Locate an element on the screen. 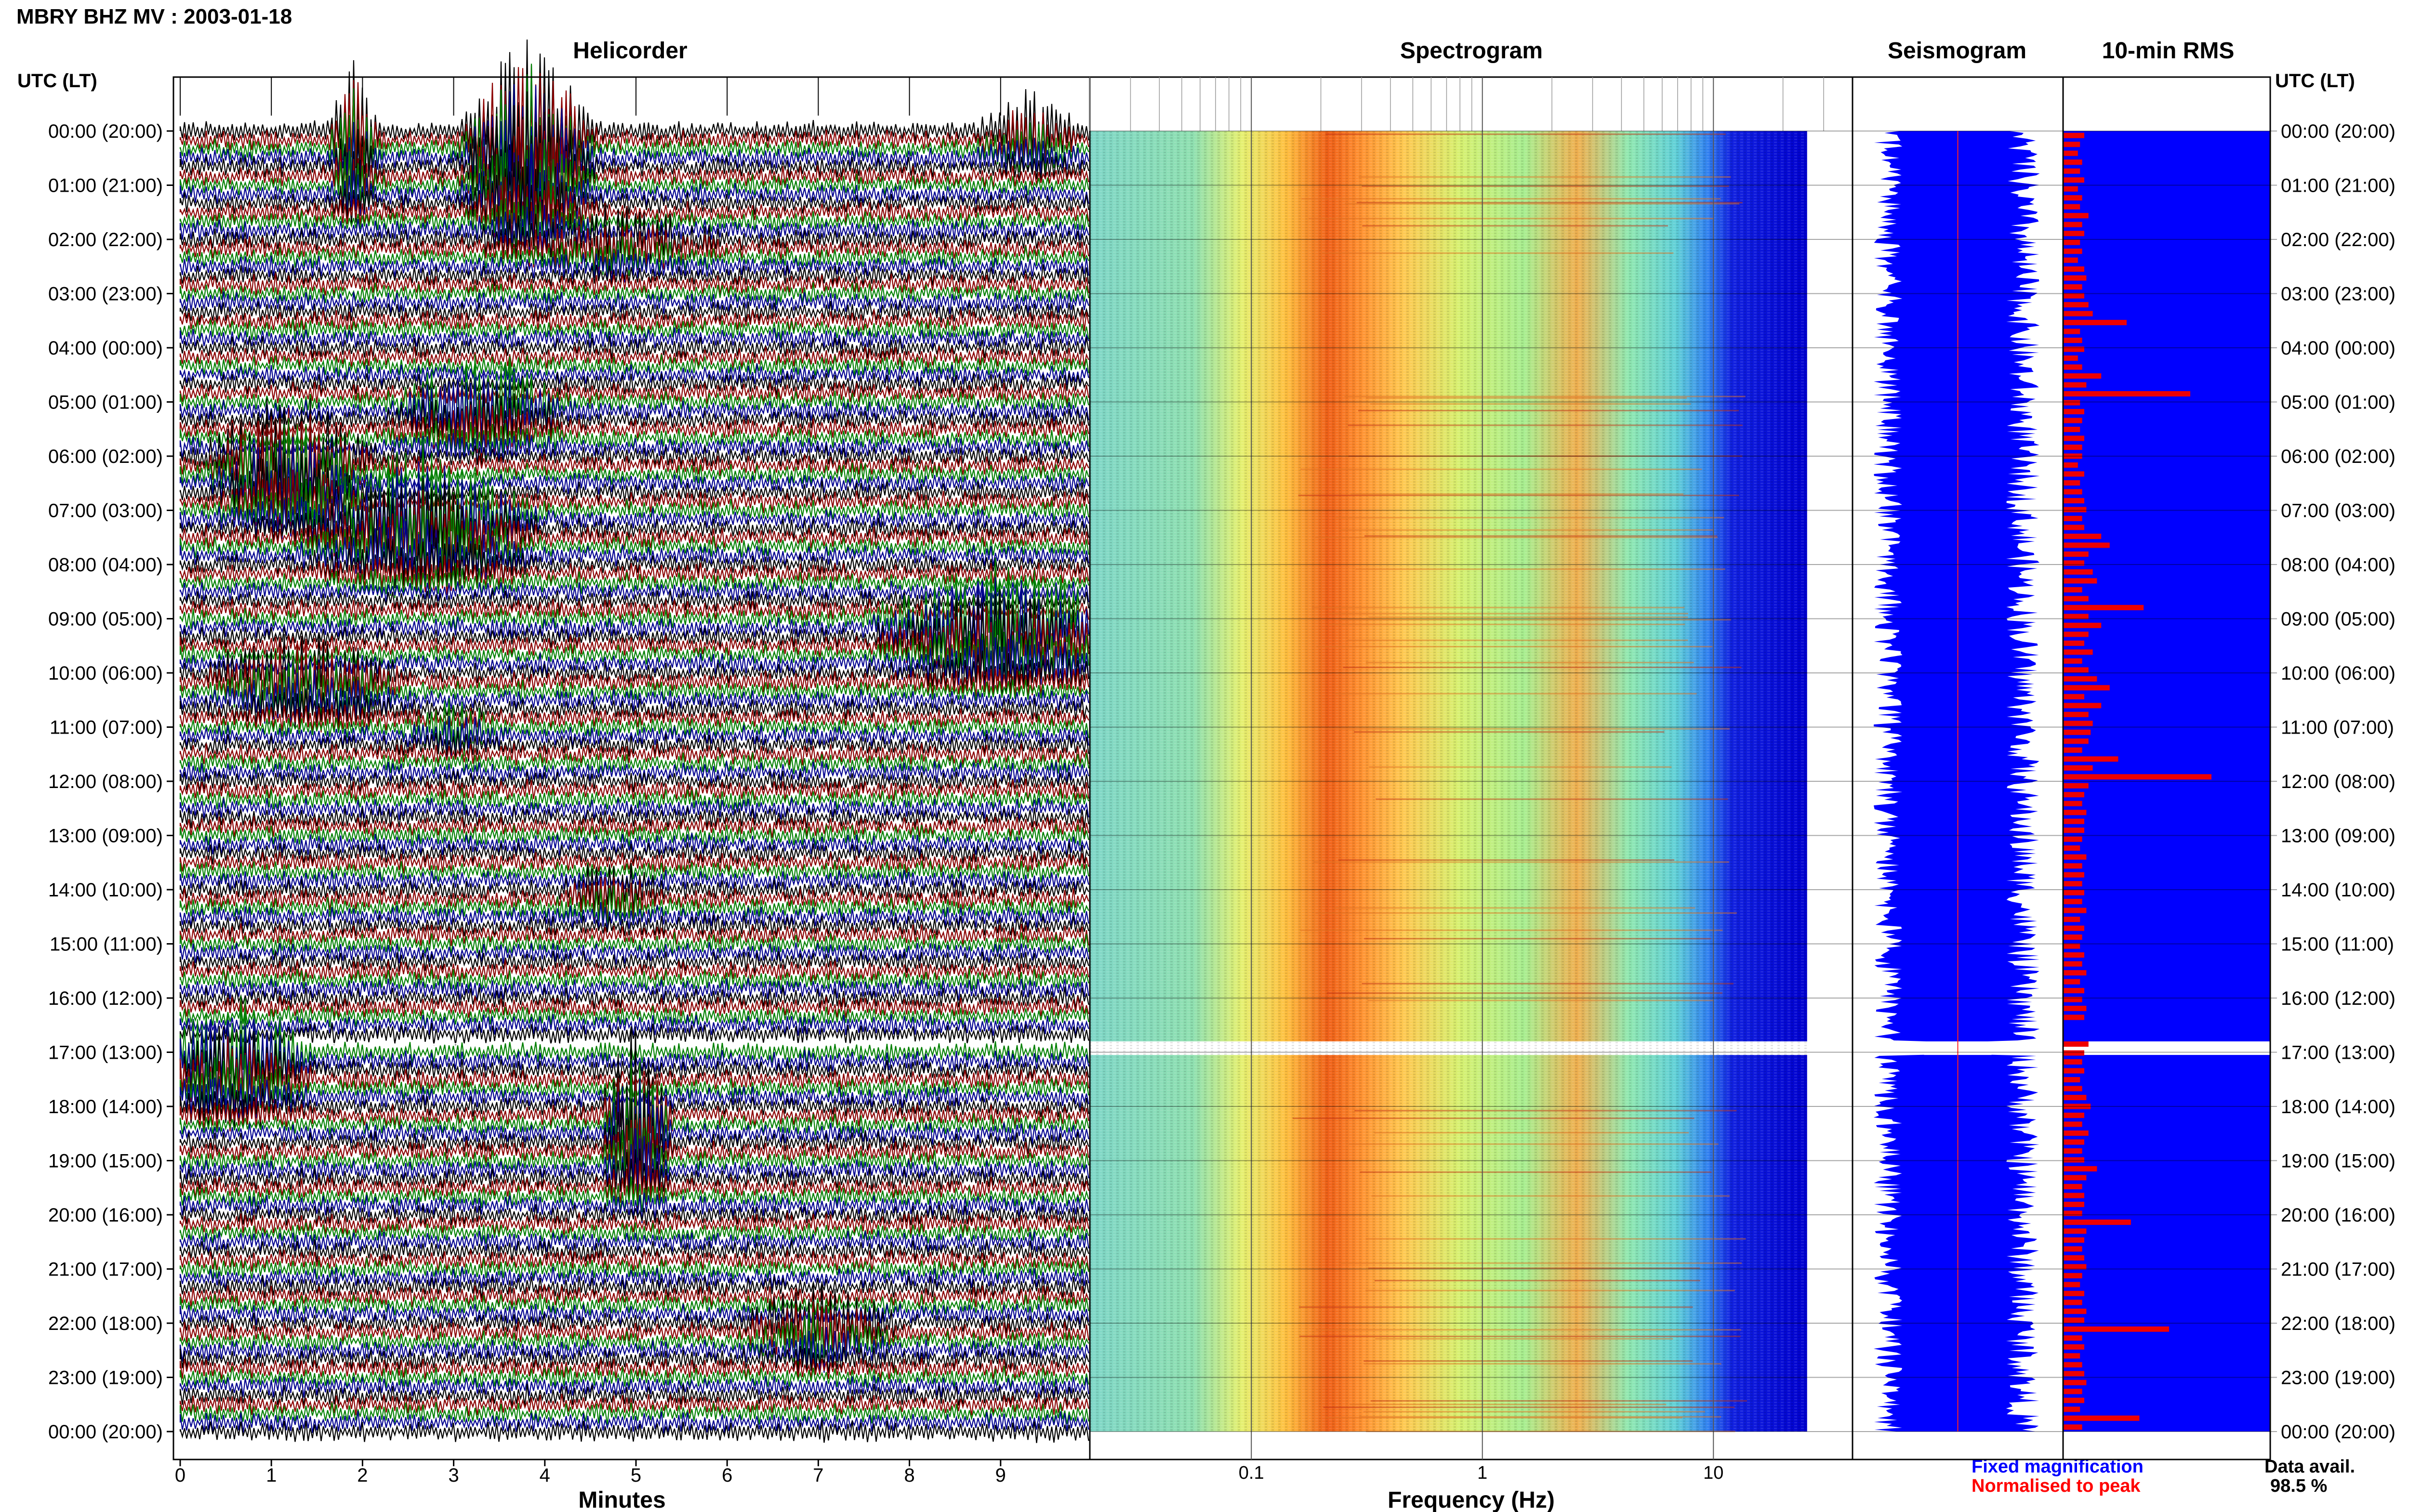  hour-label-left: 21:00 (17:00) is located at coordinates (105, 1269).